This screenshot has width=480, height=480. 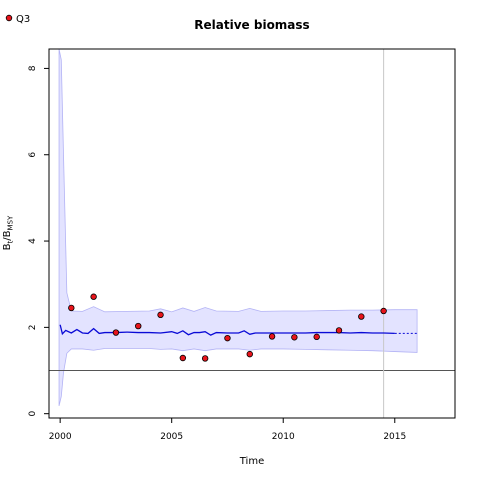 What do you see at coordinates (33, 155) in the screenshot?
I see `y-tick-label: 6` at bounding box center [33, 155].